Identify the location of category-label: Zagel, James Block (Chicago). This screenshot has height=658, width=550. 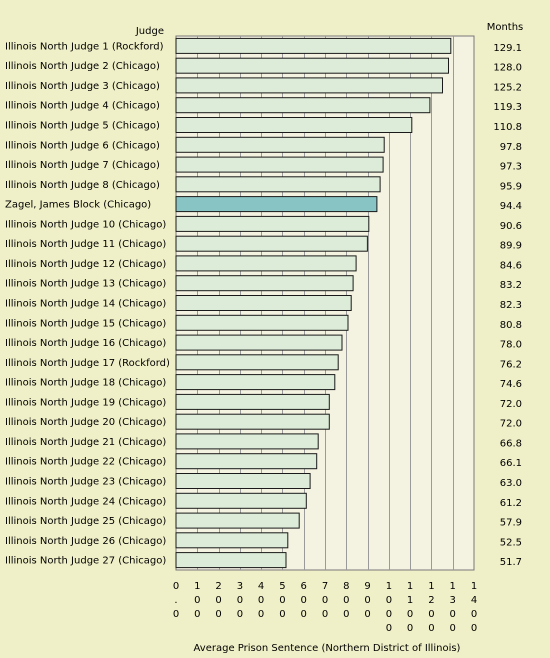
(78, 205).